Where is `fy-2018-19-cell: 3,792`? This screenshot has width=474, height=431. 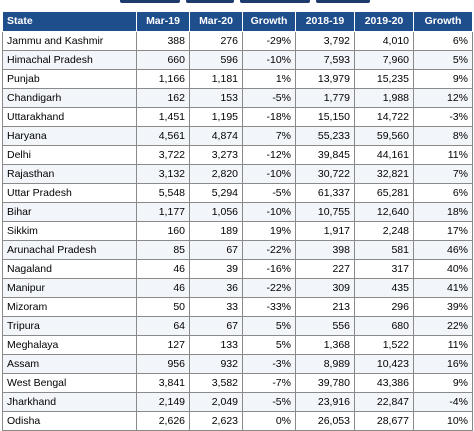
fy-2018-19-cell: 3,792 is located at coordinates (325, 41).